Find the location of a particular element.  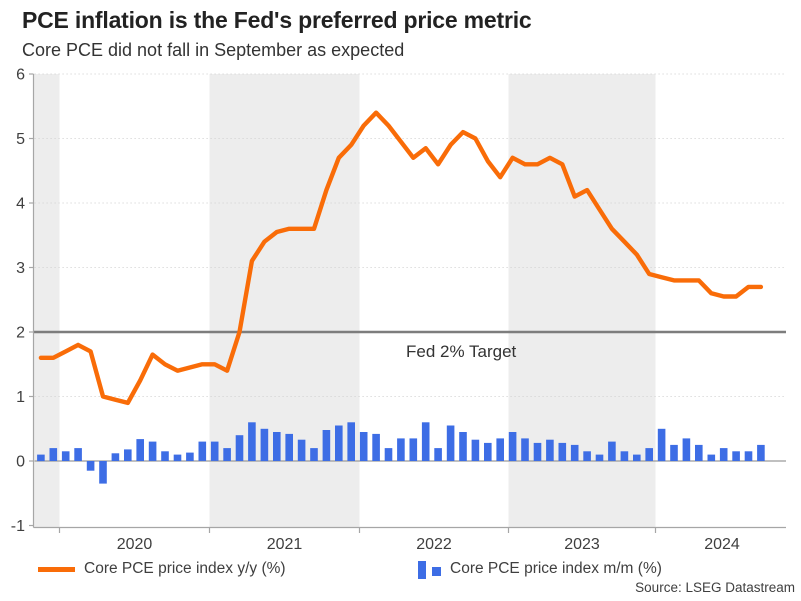

x-axis-labels: 2020 2021 2022 2023 2024 is located at coordinates (428, 544).